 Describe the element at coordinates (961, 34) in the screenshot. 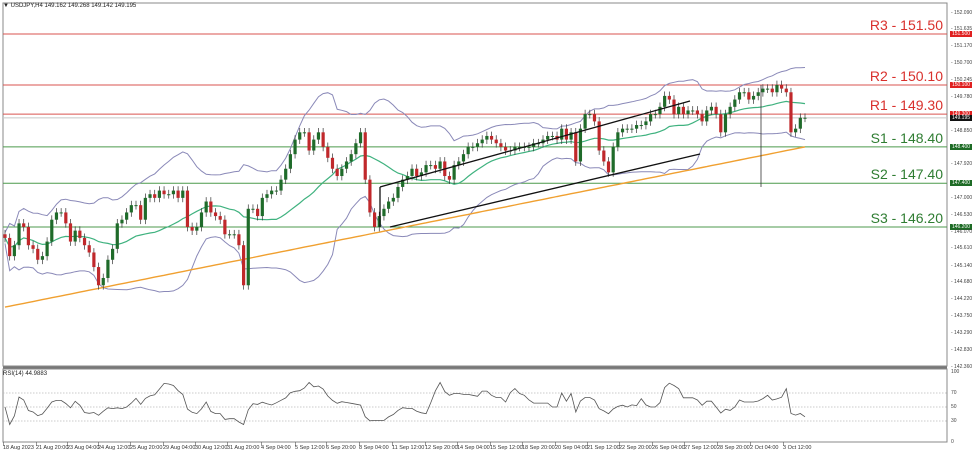

I see `price-tag-r3: 151.500` at that location.